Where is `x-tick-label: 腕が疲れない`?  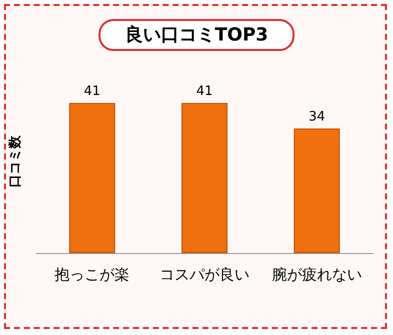
x-tick-label: 腕が疲れない is located at coordinates (317, 275).